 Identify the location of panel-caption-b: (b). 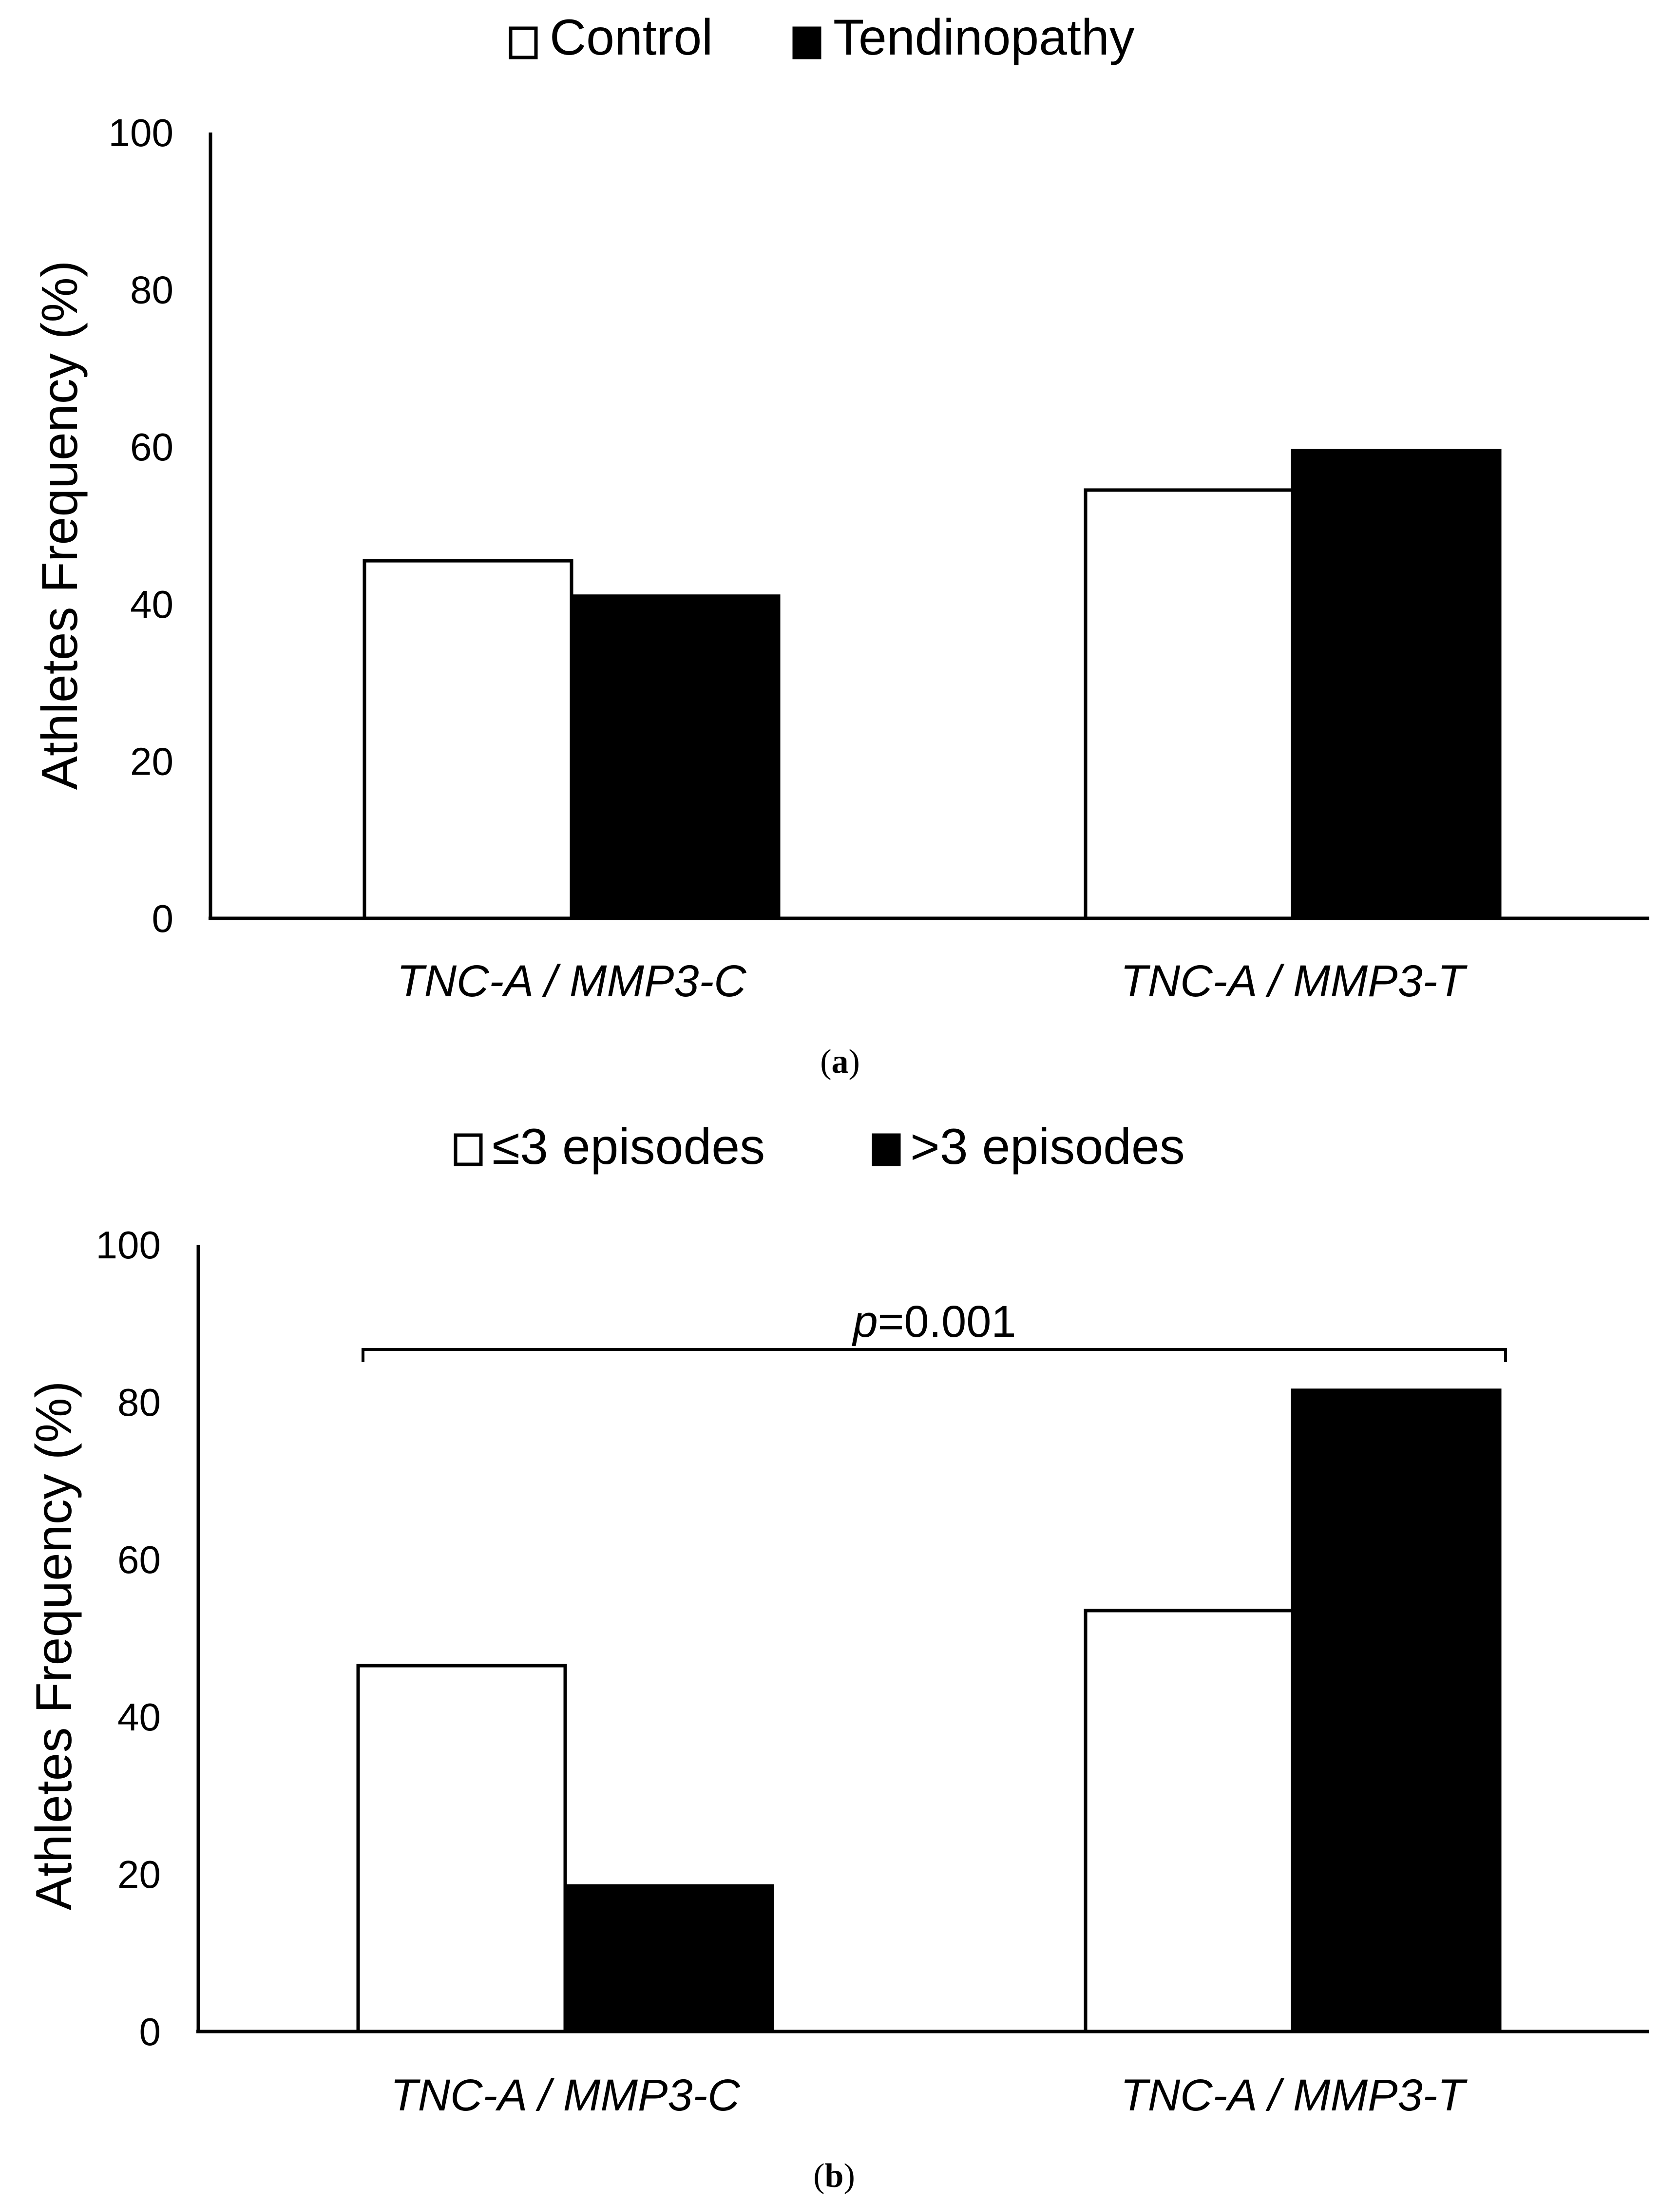
(834, 2176).